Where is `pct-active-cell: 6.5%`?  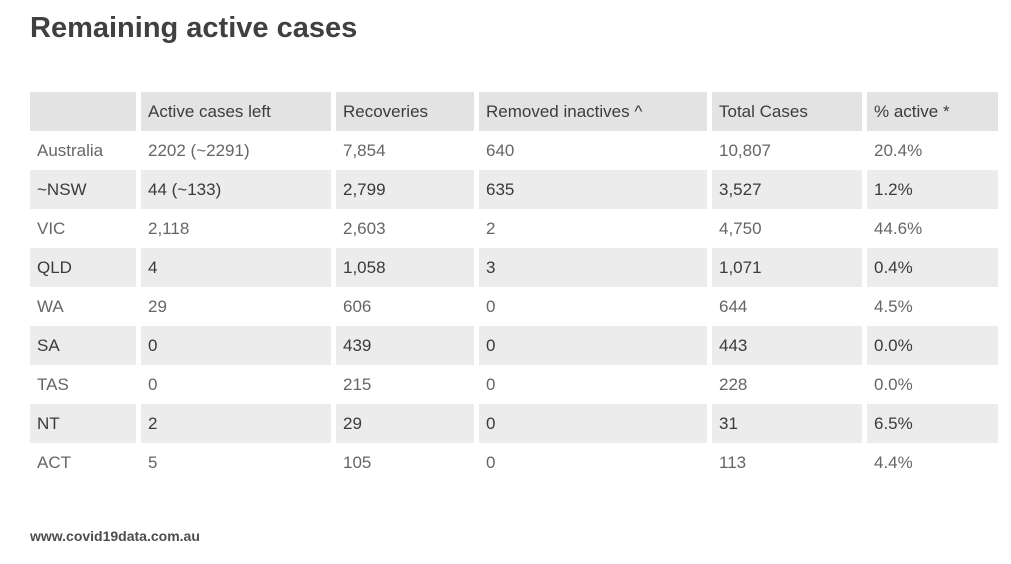
pct-active-cell: 6.5% is located at coordinates (932, 423).